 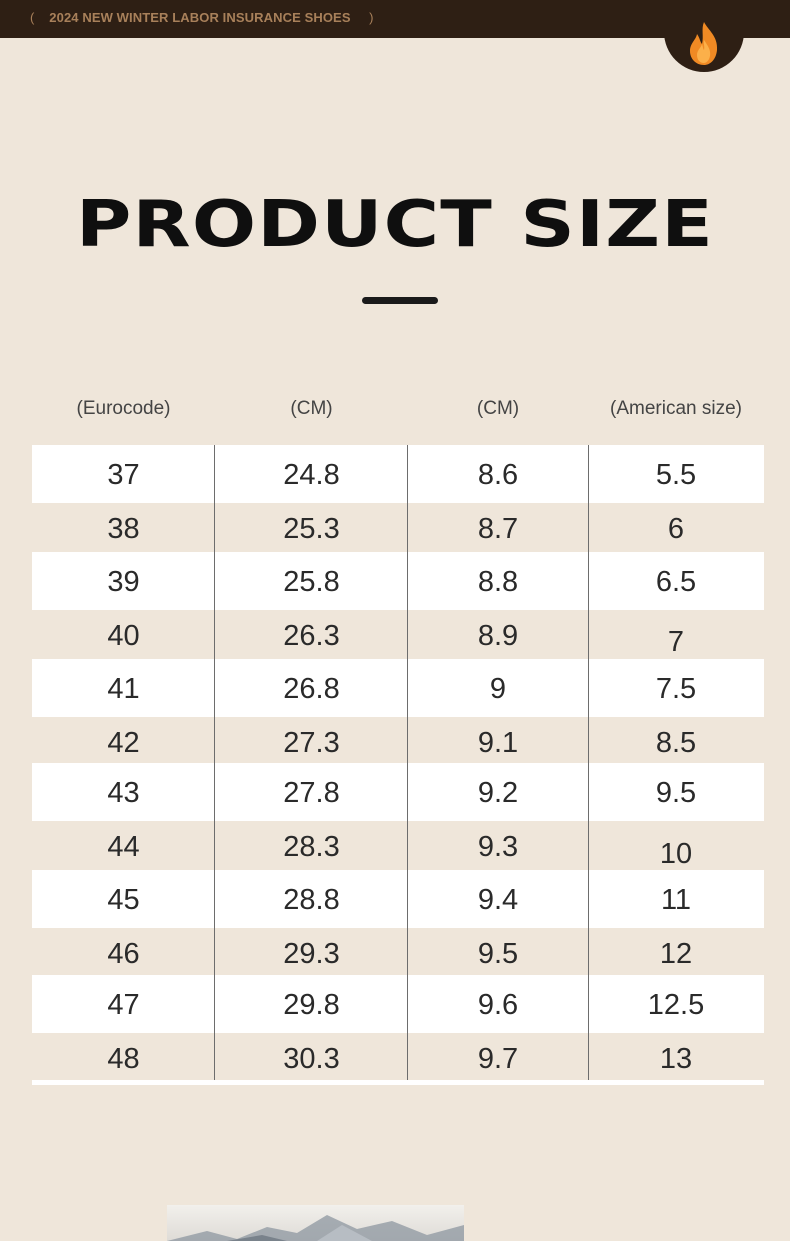 I want to click on table-row: 41 26.8 9 7.5, so click(x=398, y=688).